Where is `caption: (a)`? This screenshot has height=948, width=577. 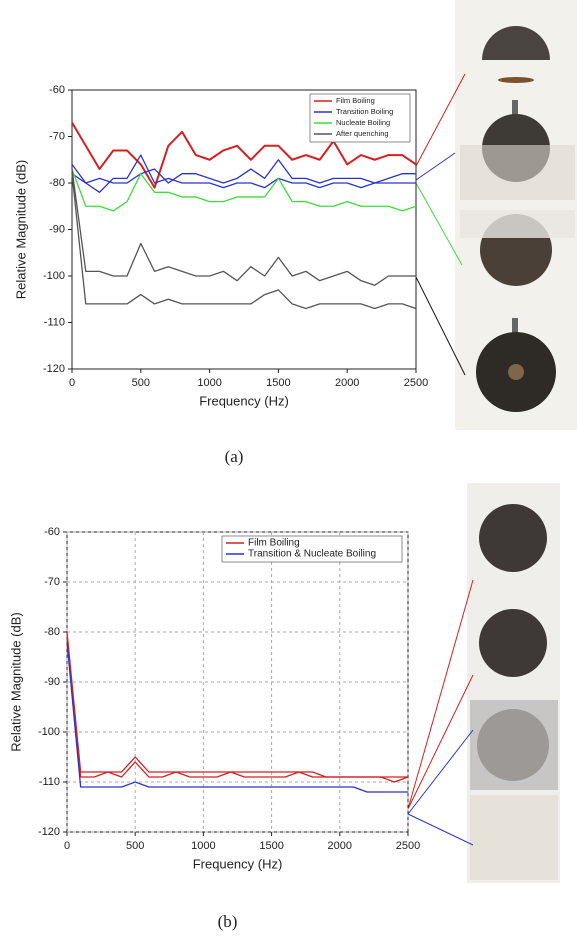
caption: (a) is located at coordinates (234, 456).